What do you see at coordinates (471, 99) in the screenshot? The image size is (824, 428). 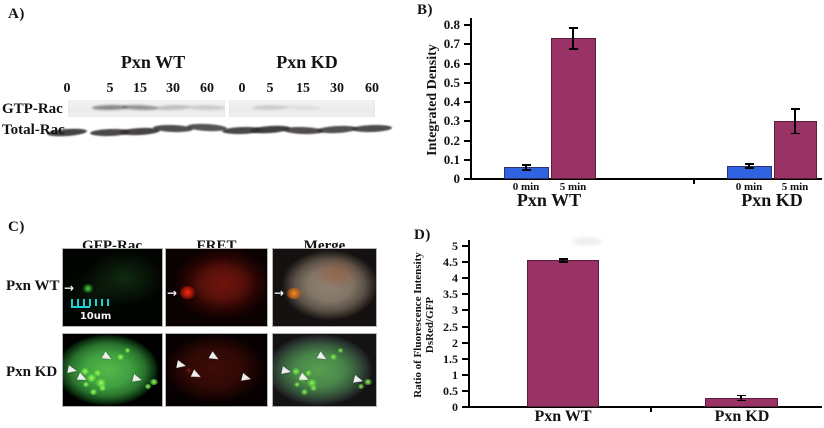 I see `chart-b-y-axis` at bounding box center [471, 99].